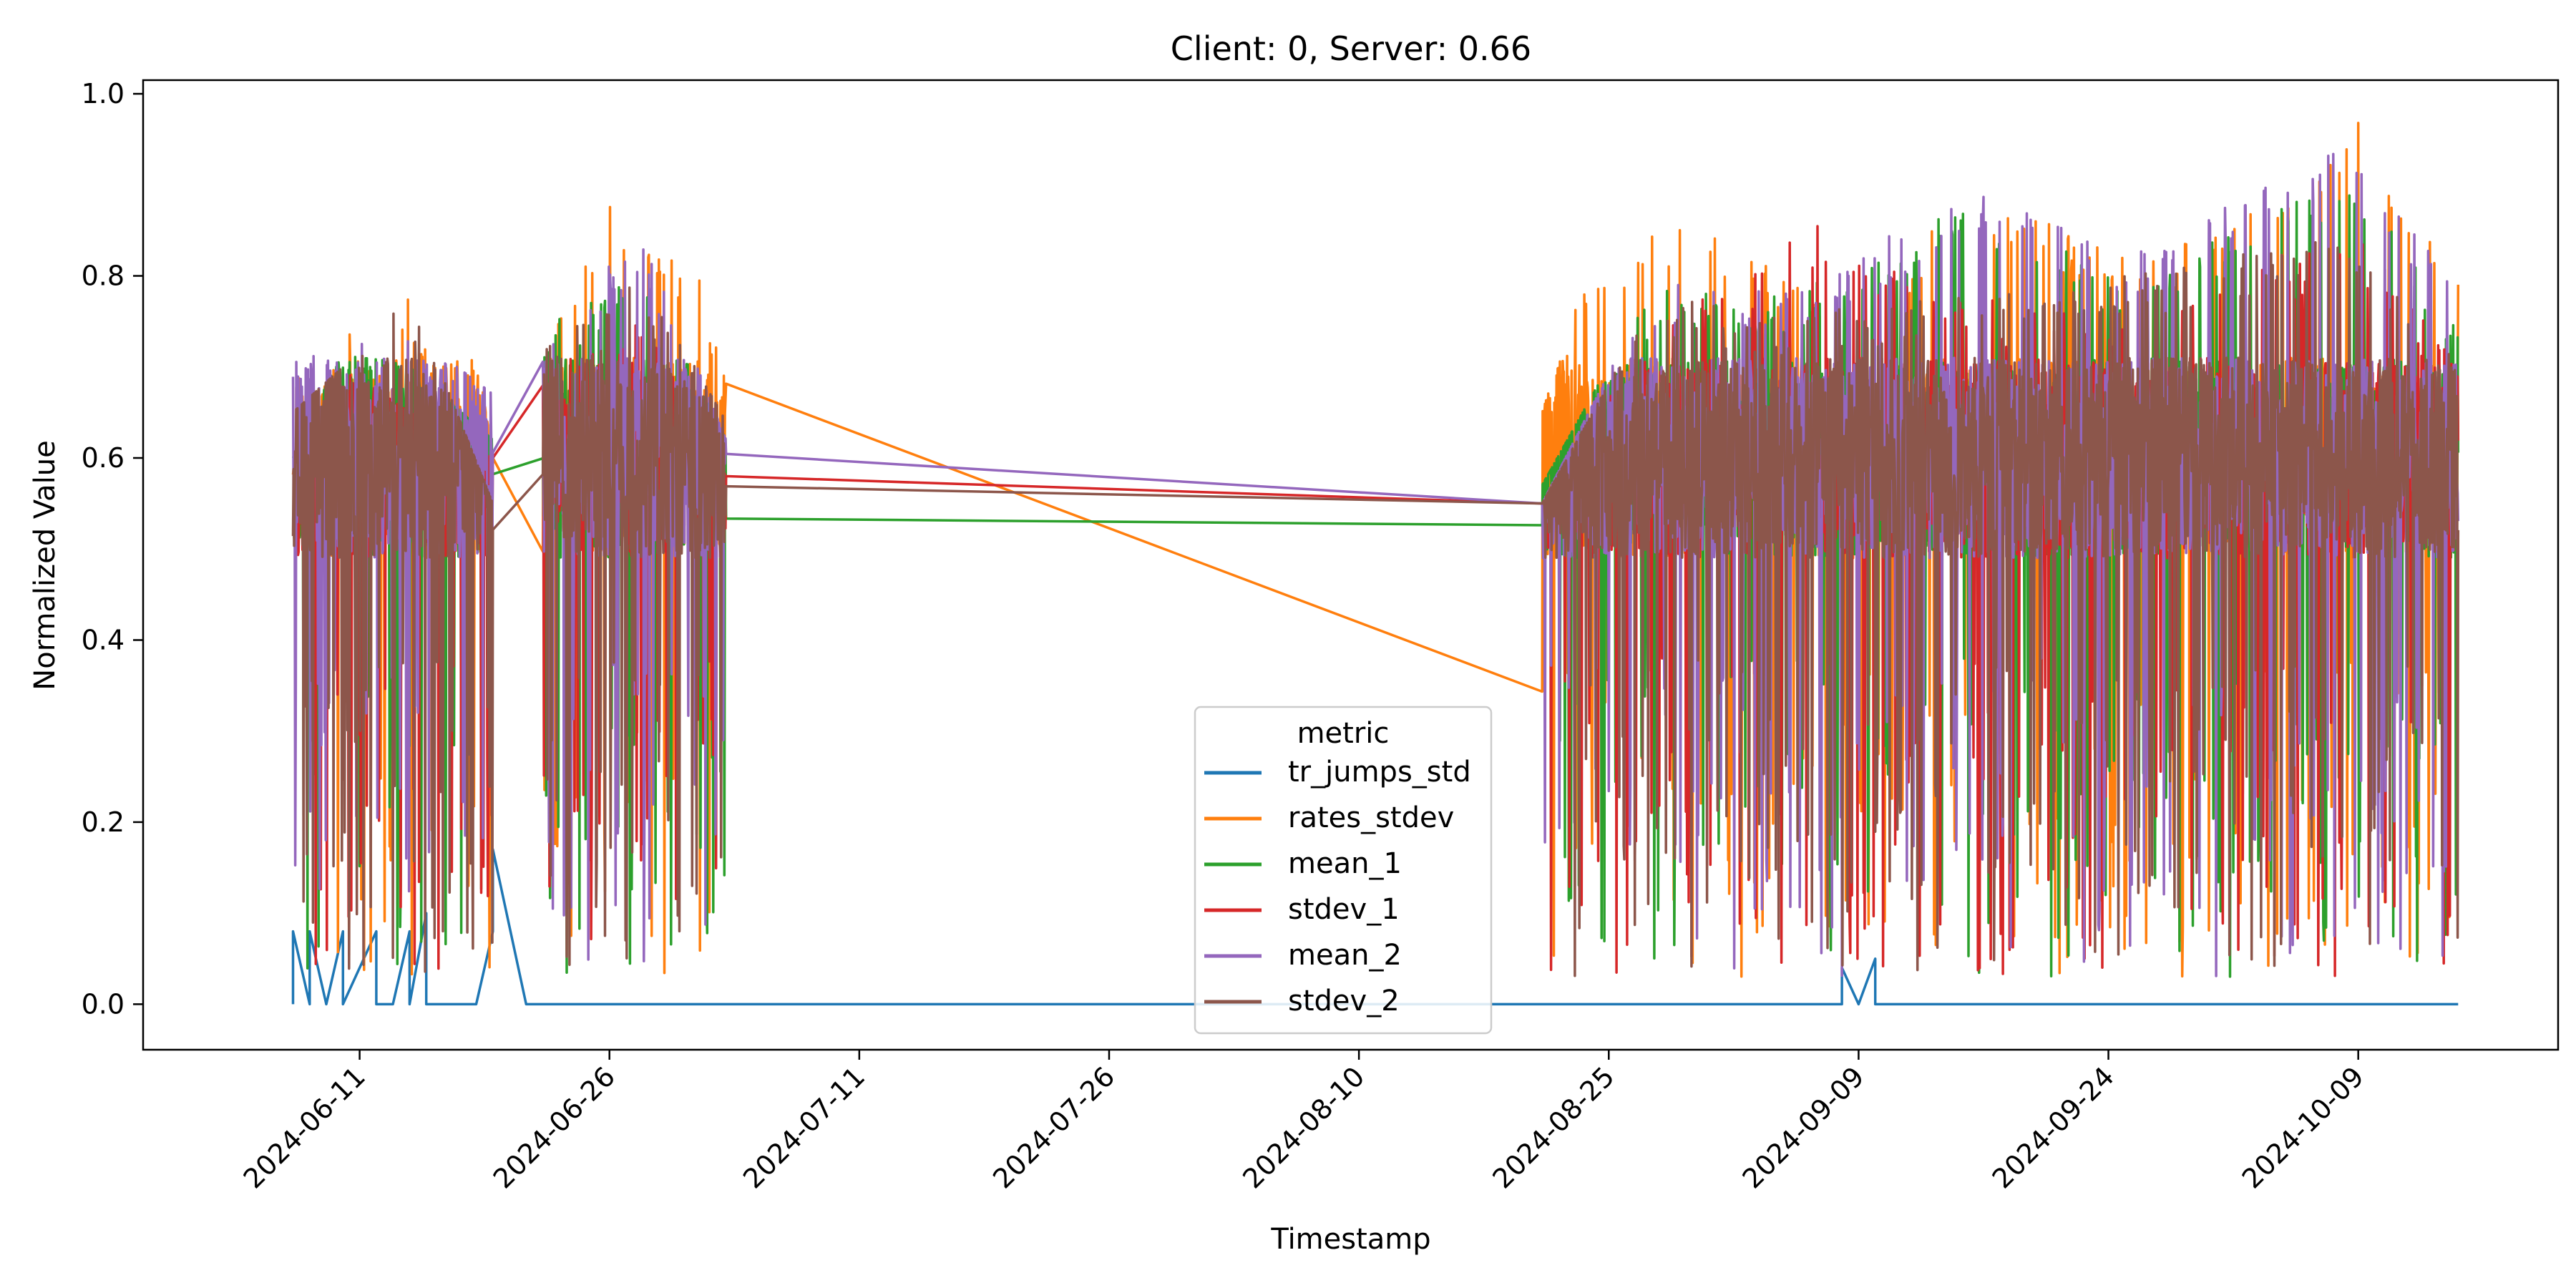  I want to click on legend-entry-label: rates_stdev, so click(1371, 817).